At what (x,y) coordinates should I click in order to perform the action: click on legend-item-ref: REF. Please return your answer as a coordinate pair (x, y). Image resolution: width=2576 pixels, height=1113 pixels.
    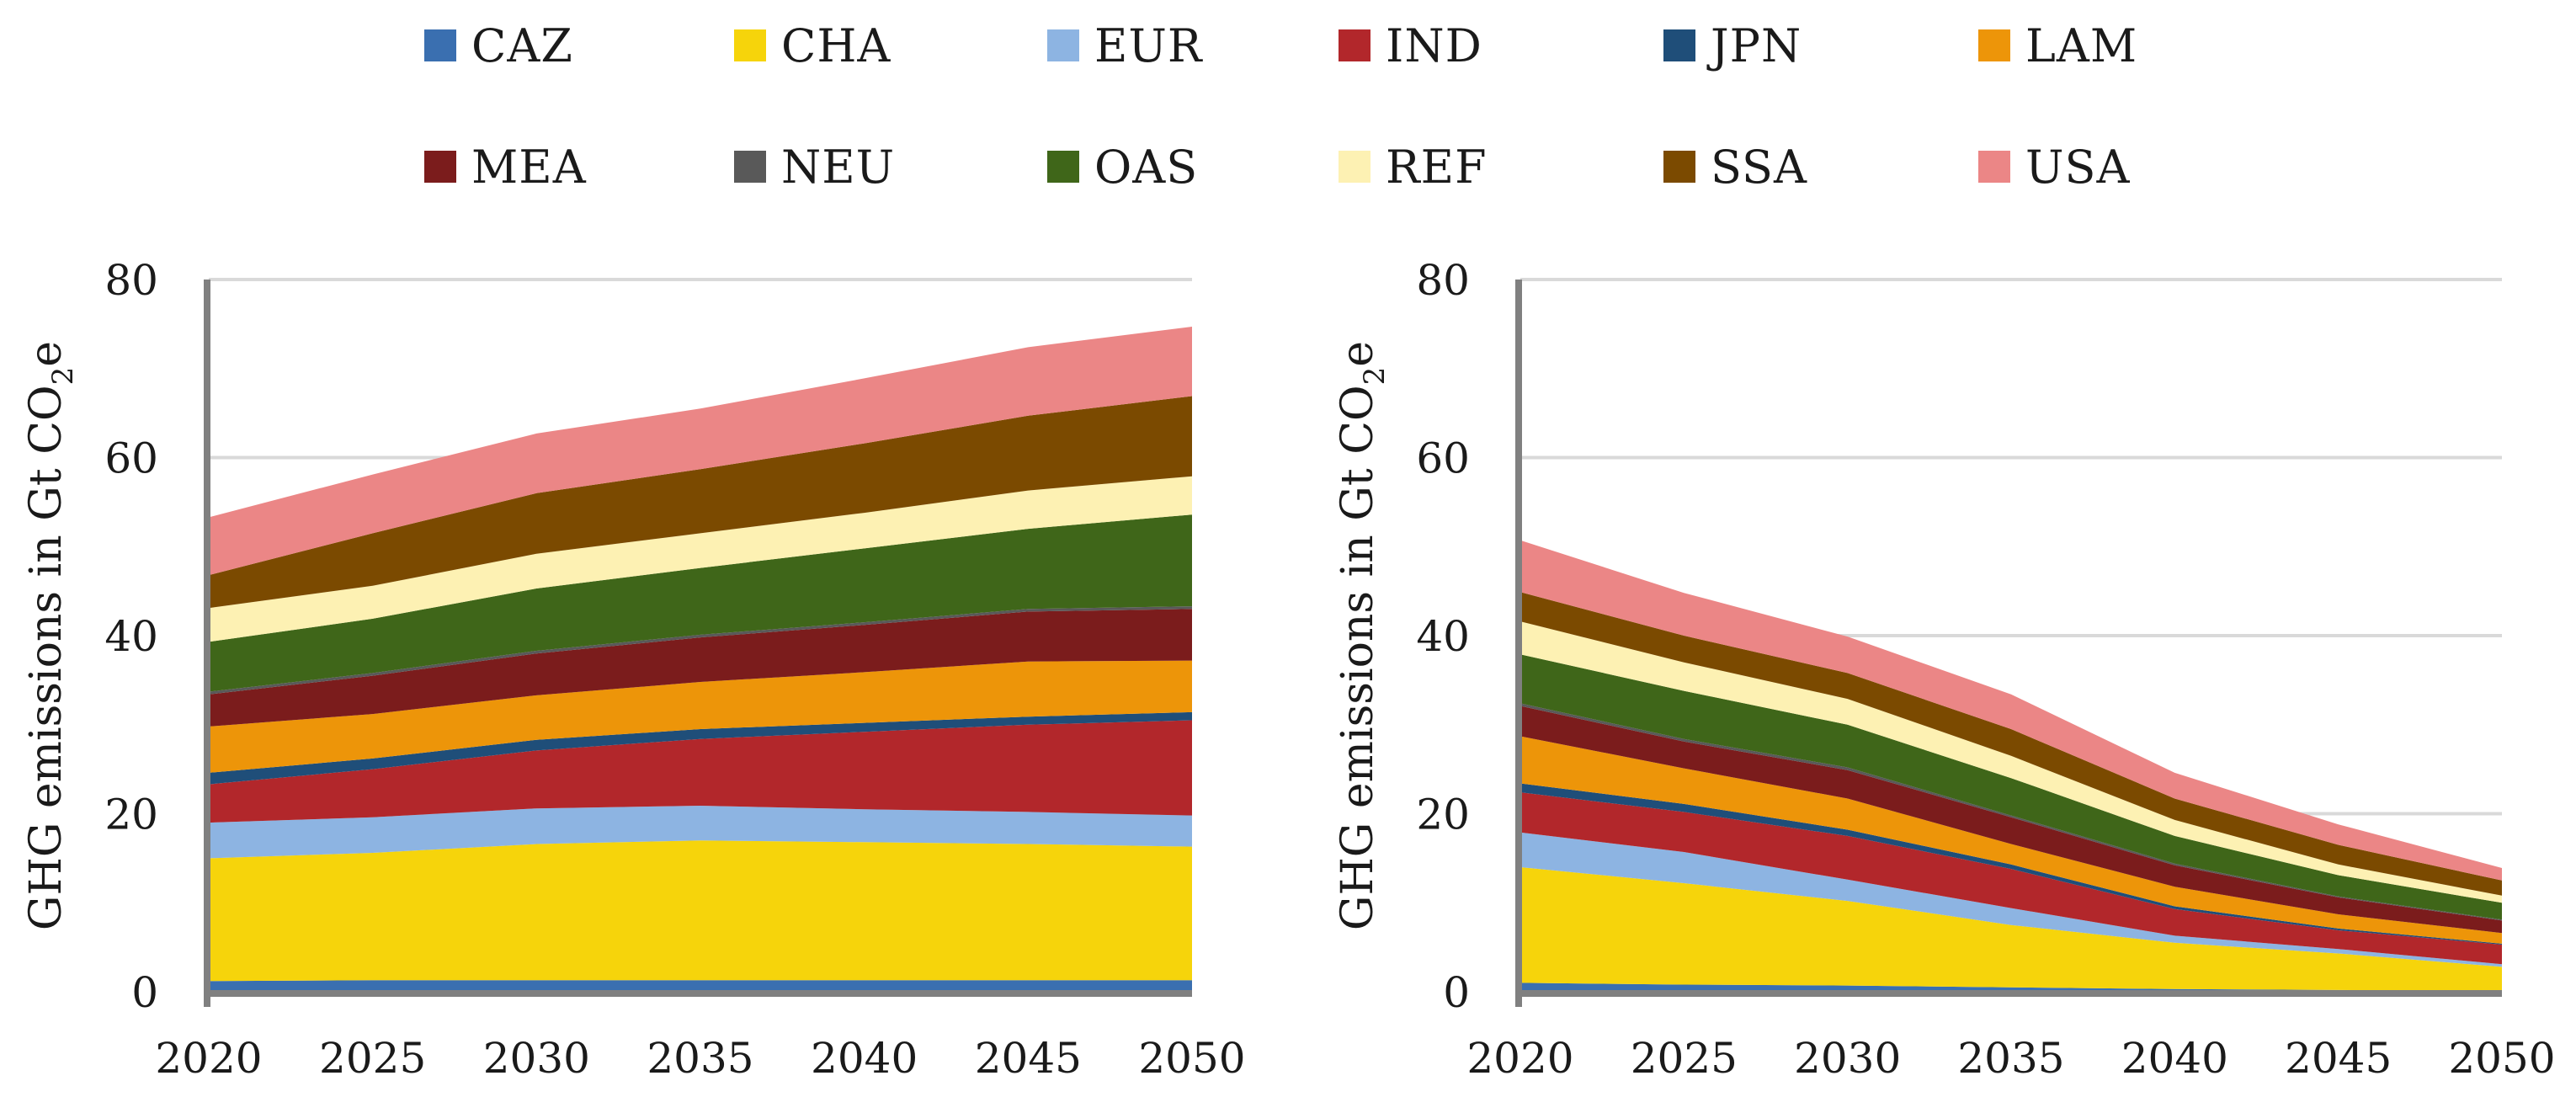
    Looking at the image, I should click on (1414, 167).